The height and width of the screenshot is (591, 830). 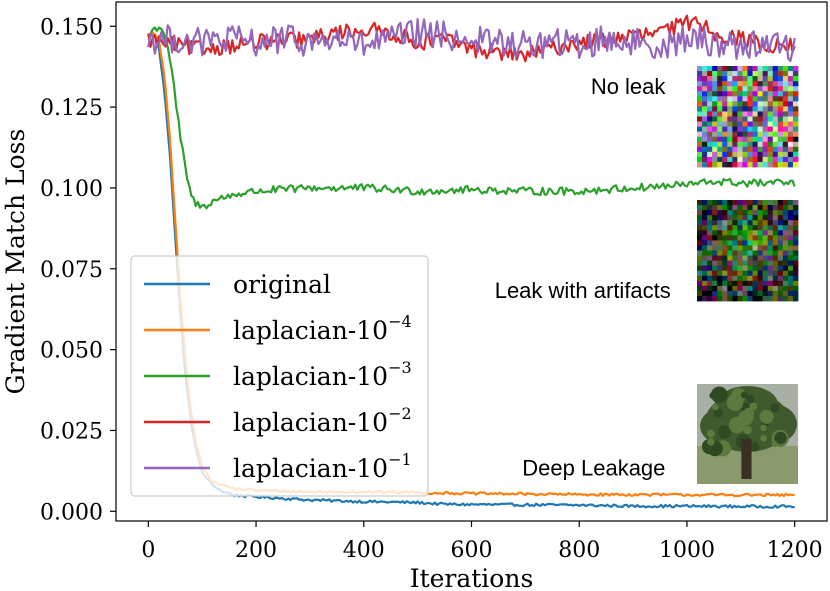 What do you see at coordinates (687, 550) in the screenshot?
I see `x-tick-label: 1000` at bounding box center [687, 550].